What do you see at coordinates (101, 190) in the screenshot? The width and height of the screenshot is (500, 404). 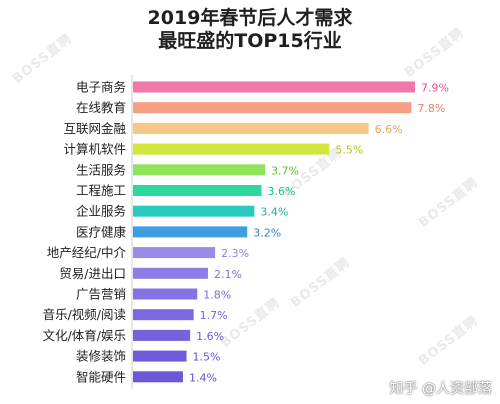 I see `category-label: 工程施工` at bounding box center [101, 190].